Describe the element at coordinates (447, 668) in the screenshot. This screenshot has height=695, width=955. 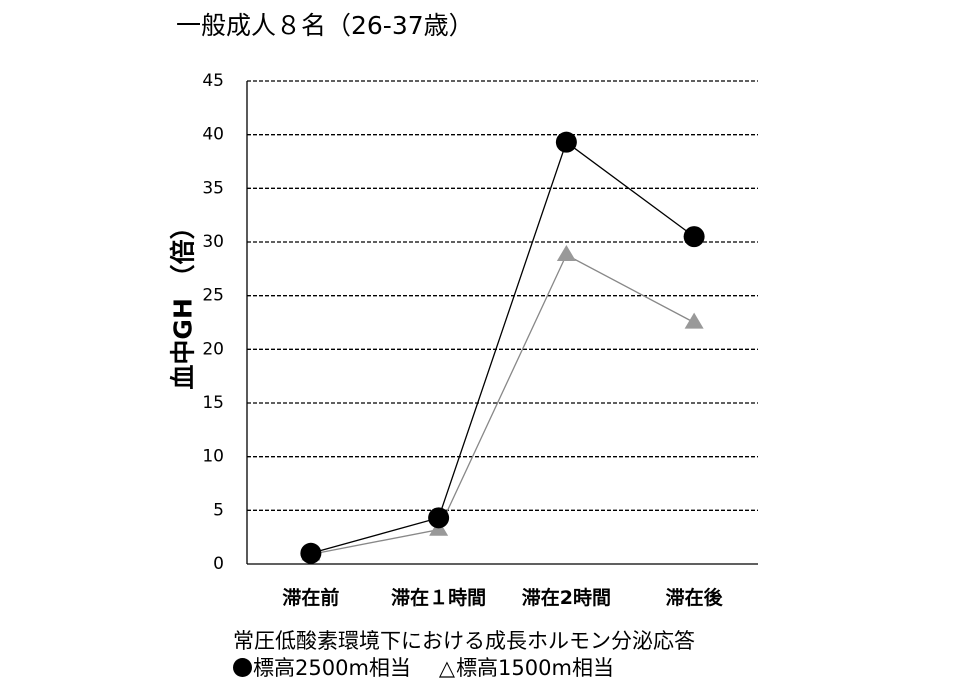
I see `legend-triangle-icon: △` at that location.